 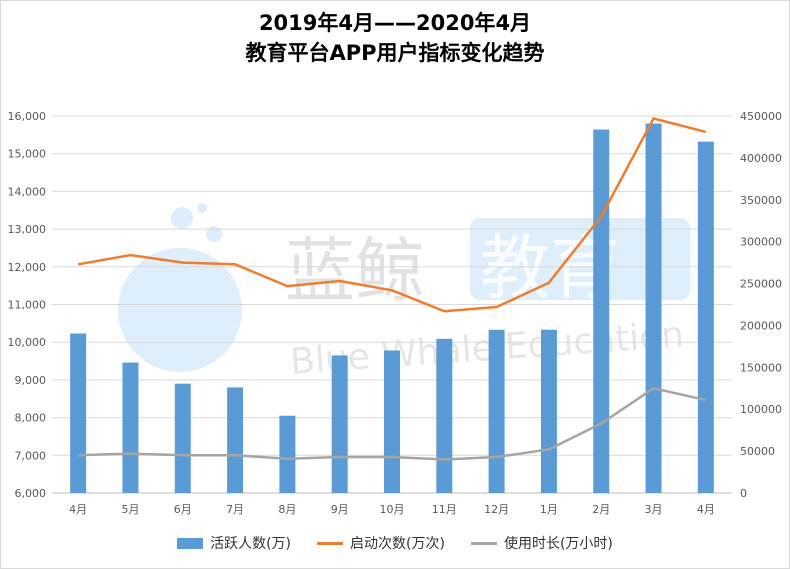 I want to click on legend-label: 使用时长(万小时), so click(x=558, y=544).